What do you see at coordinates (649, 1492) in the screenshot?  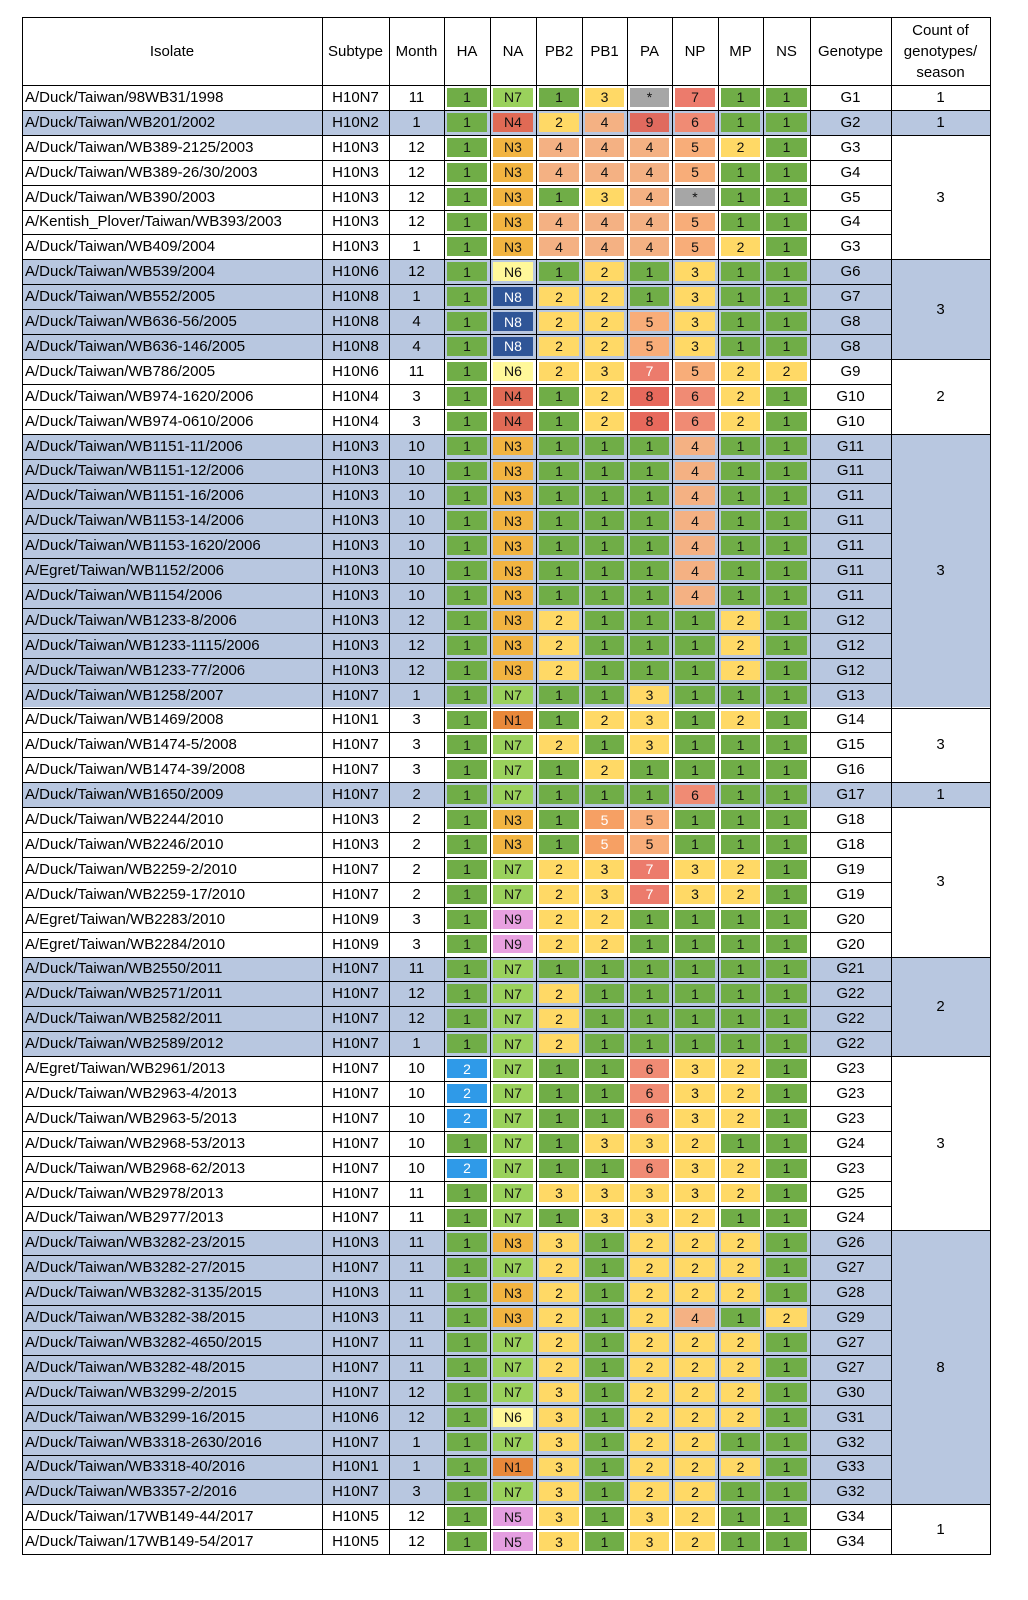 I see `segment-pa-swatch: 2` at bounding box center [649, 1492].